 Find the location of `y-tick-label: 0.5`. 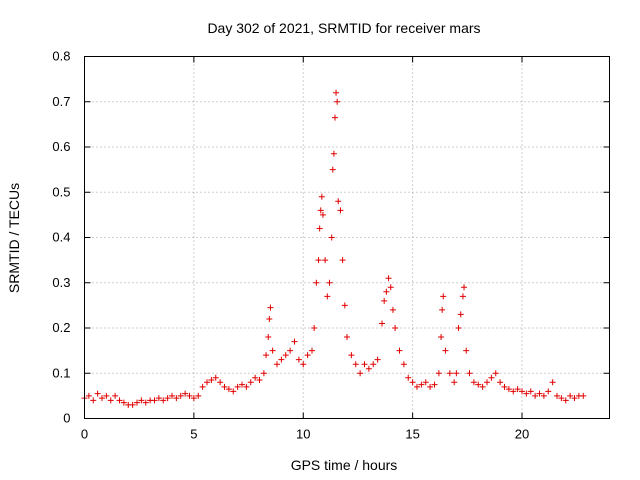

y-tick-label: 0.5 is located at coordinates (61, 191).